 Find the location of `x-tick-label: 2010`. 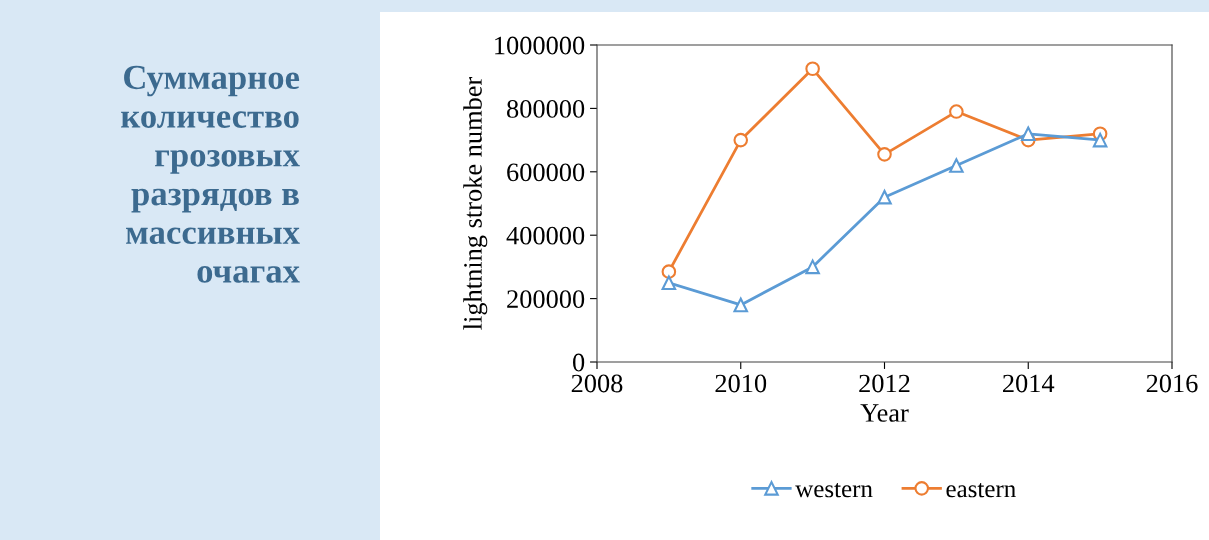

x-tick-label: 2010 is located at coordinates (741, 383).